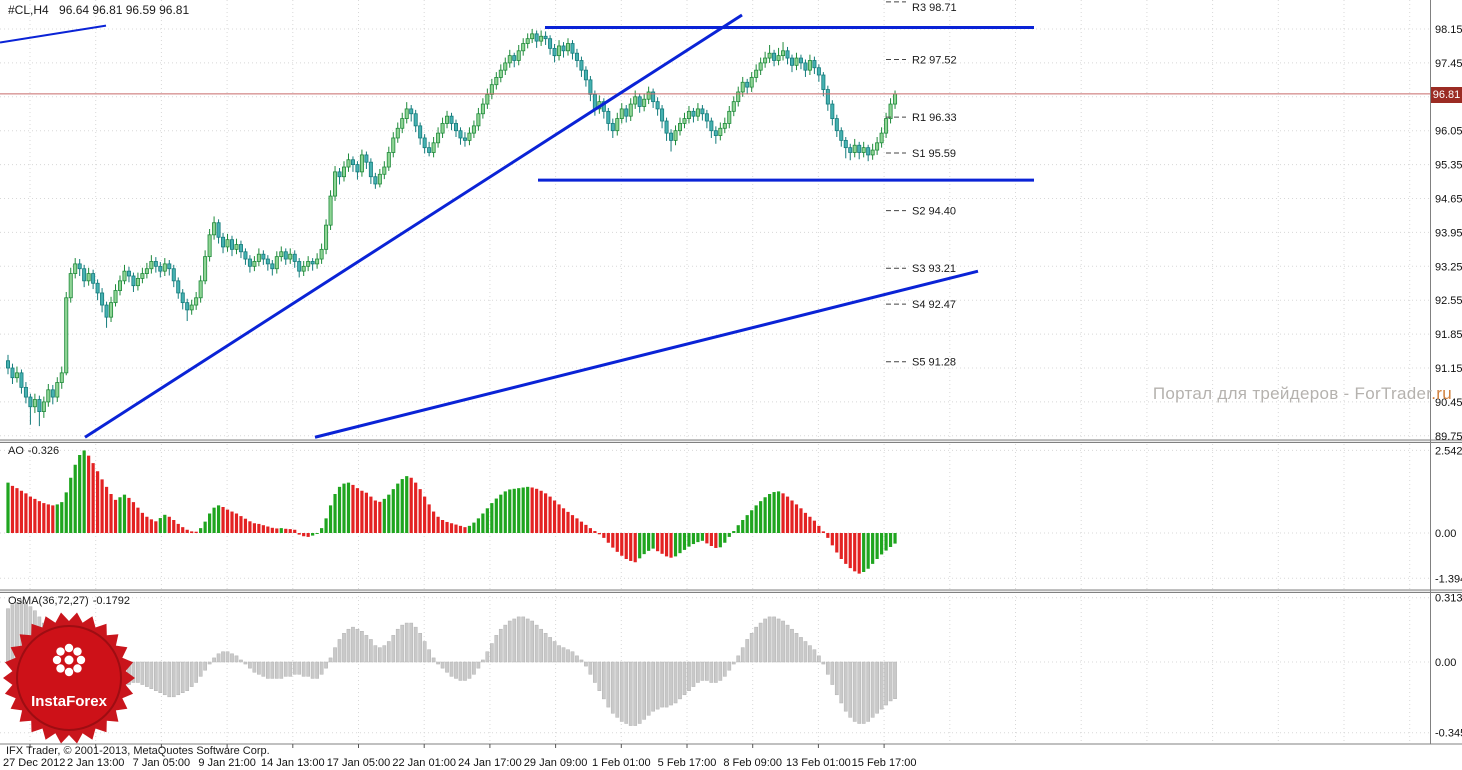  Describe the element at coordinates (1445, 663) in the screenshot. I see `osma-tick-label: 0.00` at that location.